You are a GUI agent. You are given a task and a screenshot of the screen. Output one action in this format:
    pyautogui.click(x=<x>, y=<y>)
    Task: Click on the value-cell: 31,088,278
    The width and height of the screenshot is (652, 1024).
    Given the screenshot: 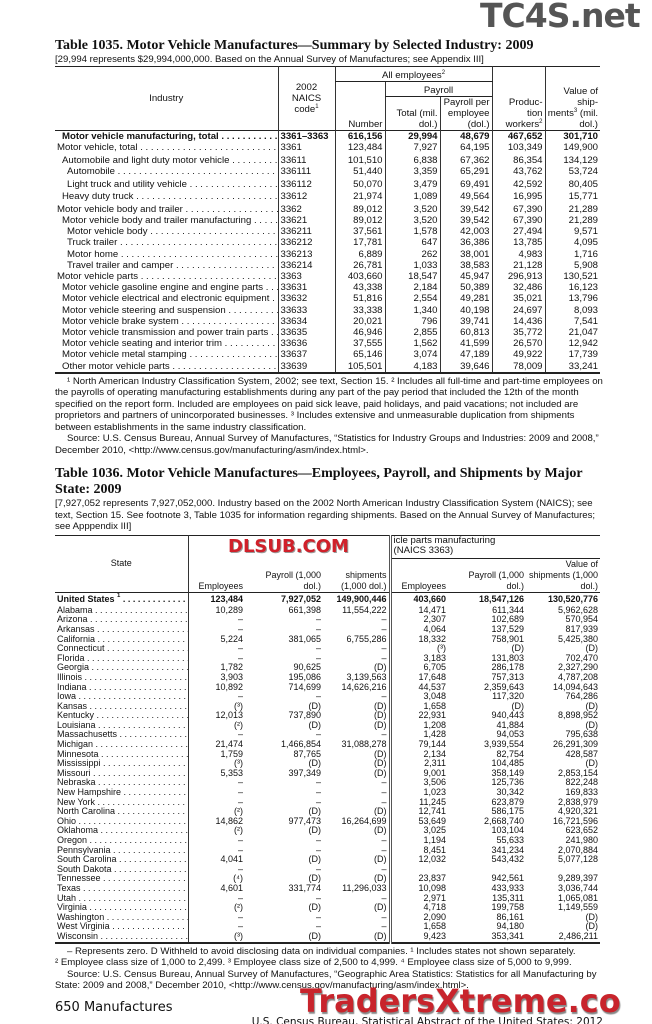 What is the action you would take?
    pyautogui.click(x=364, y=745)
    